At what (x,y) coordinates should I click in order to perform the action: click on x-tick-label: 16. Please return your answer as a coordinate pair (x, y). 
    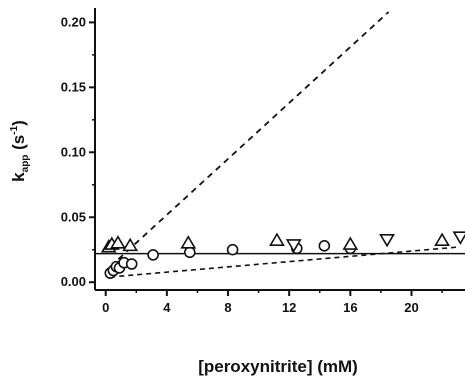
    Looking at the image, I should click on (350, 307).